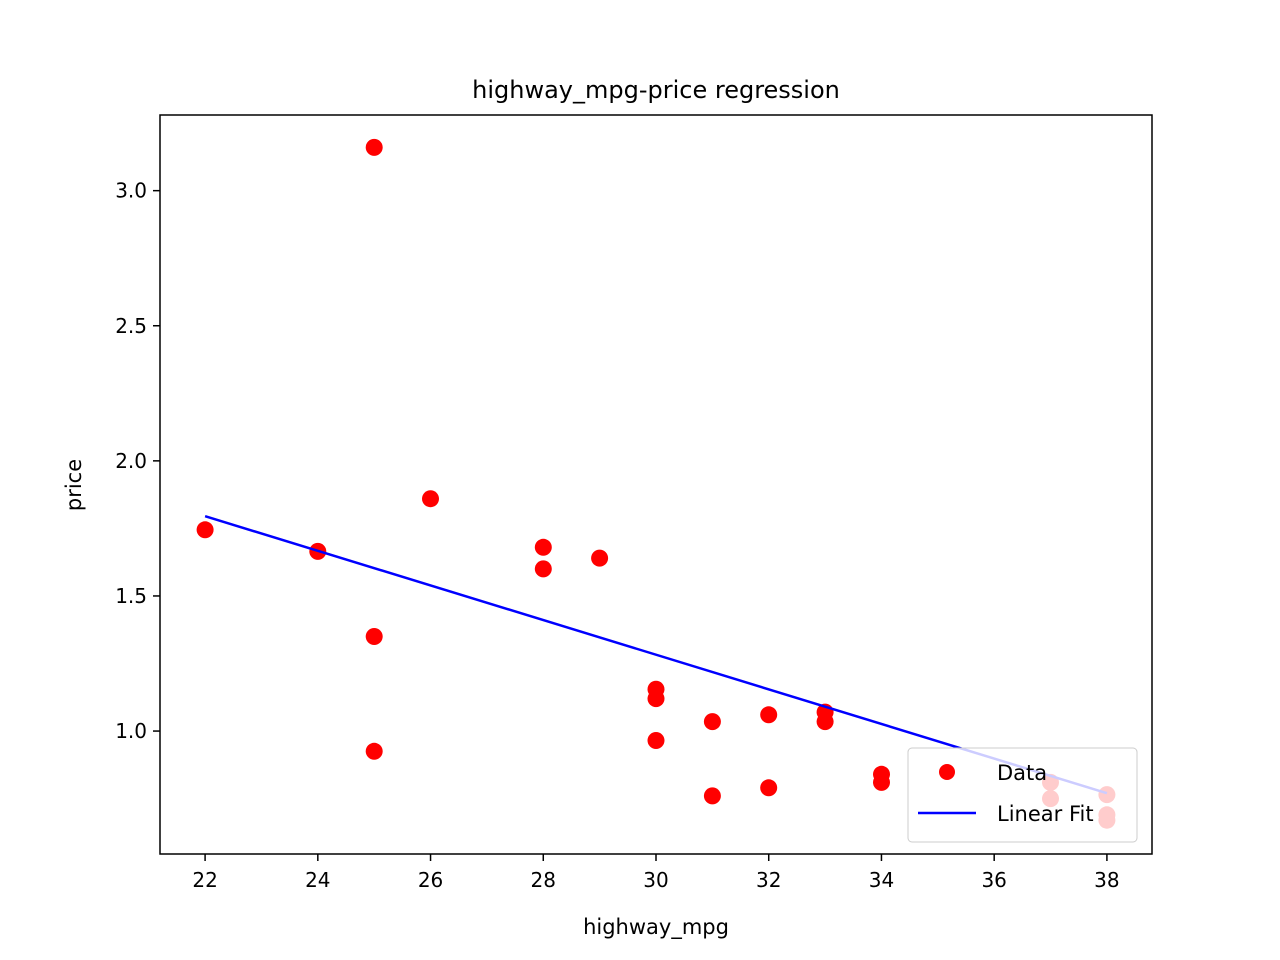 Image resolution: width=1280 pixels, height=960 pixels. I want to click on x-tick-label-6: 34, so click(881, 880).